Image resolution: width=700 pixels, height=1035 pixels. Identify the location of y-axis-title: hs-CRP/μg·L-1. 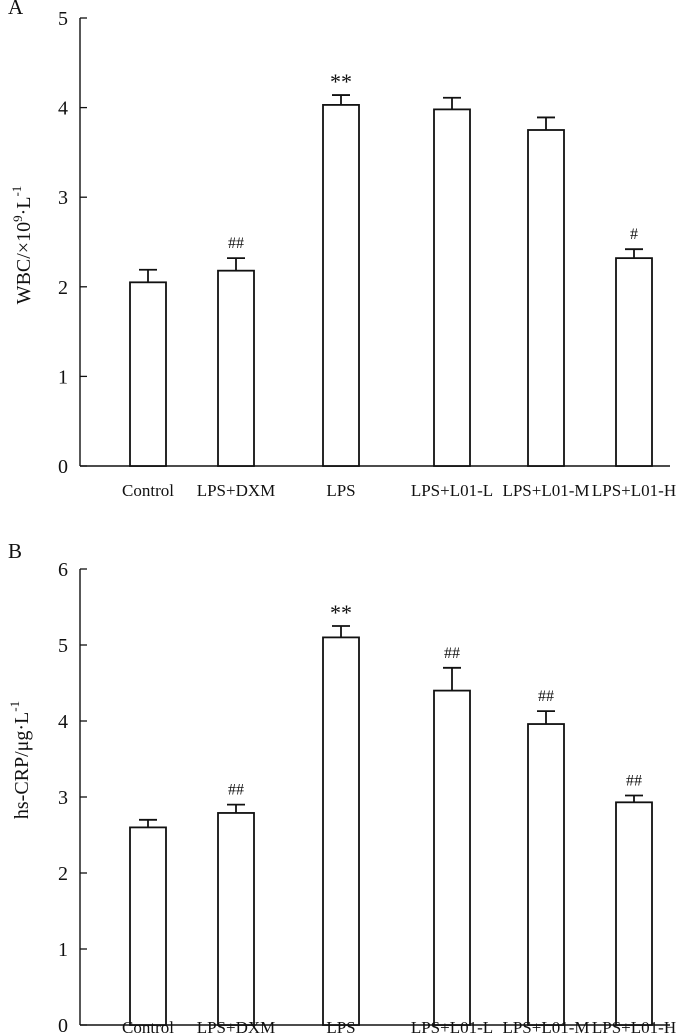
(20, 760).